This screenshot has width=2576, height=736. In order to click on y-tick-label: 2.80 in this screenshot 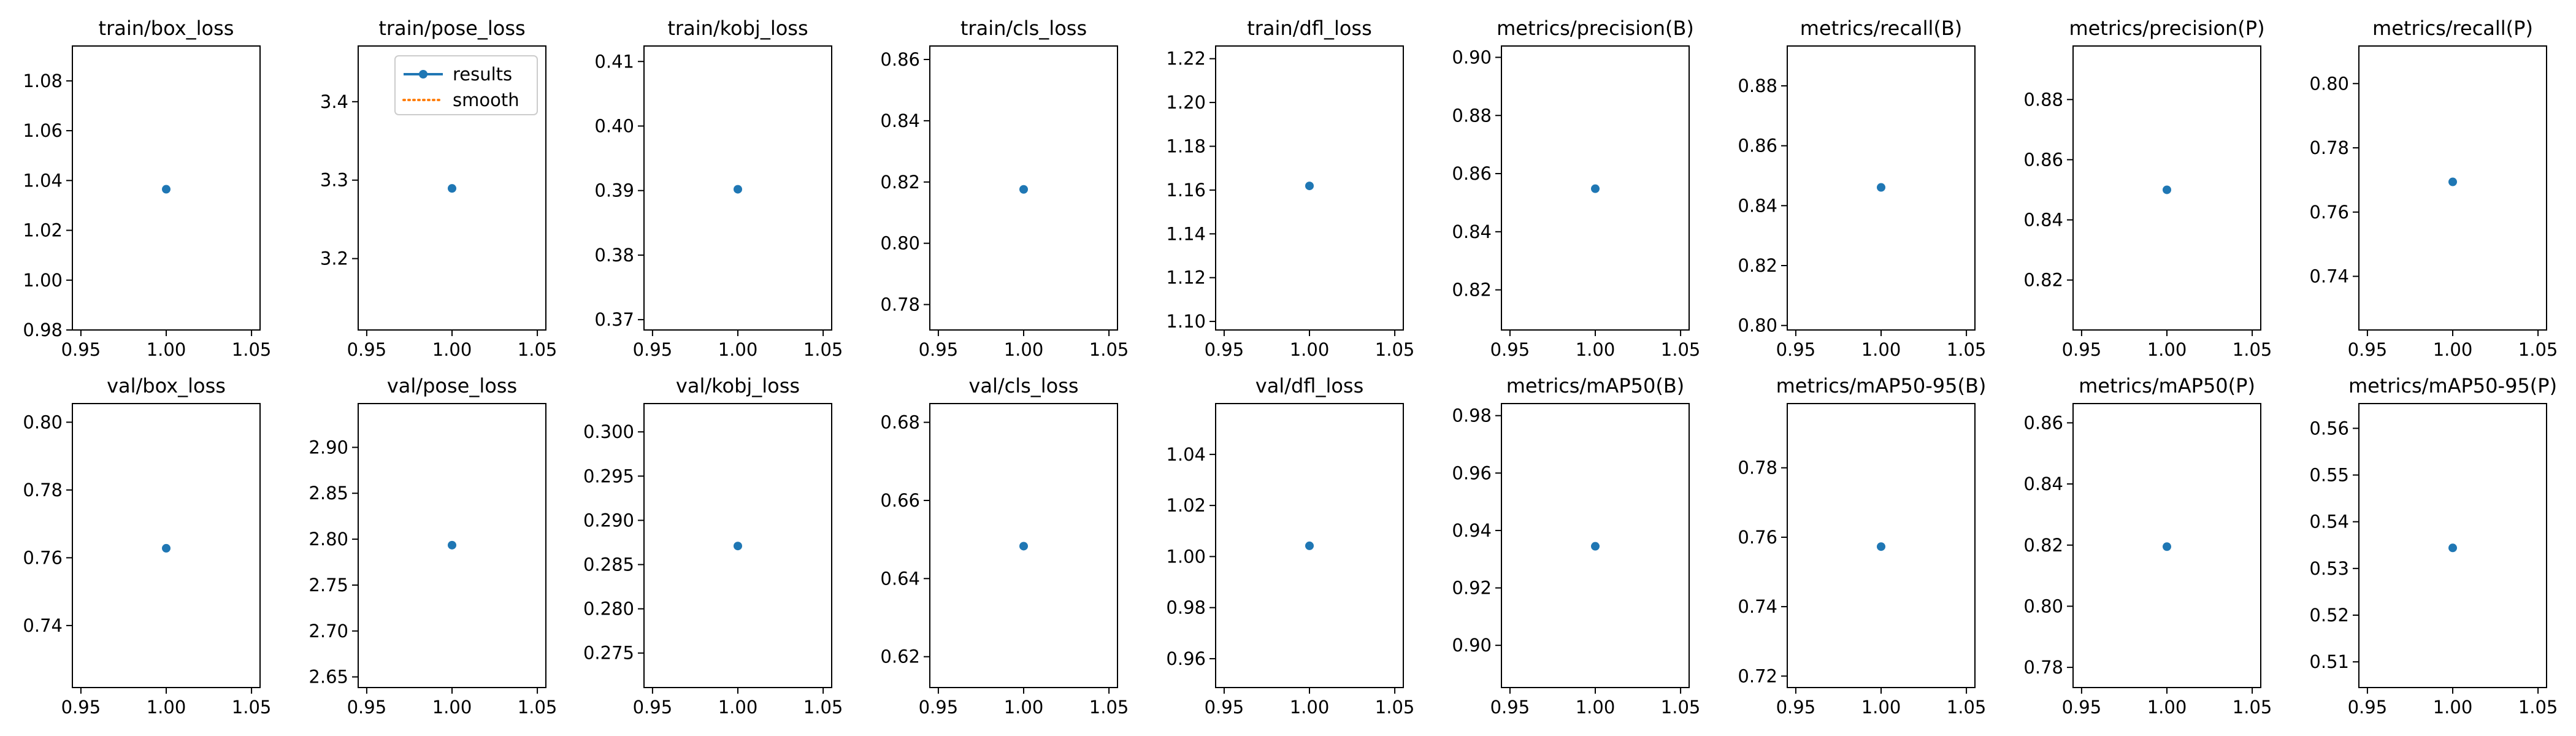, I will do `click(328, 539)`.